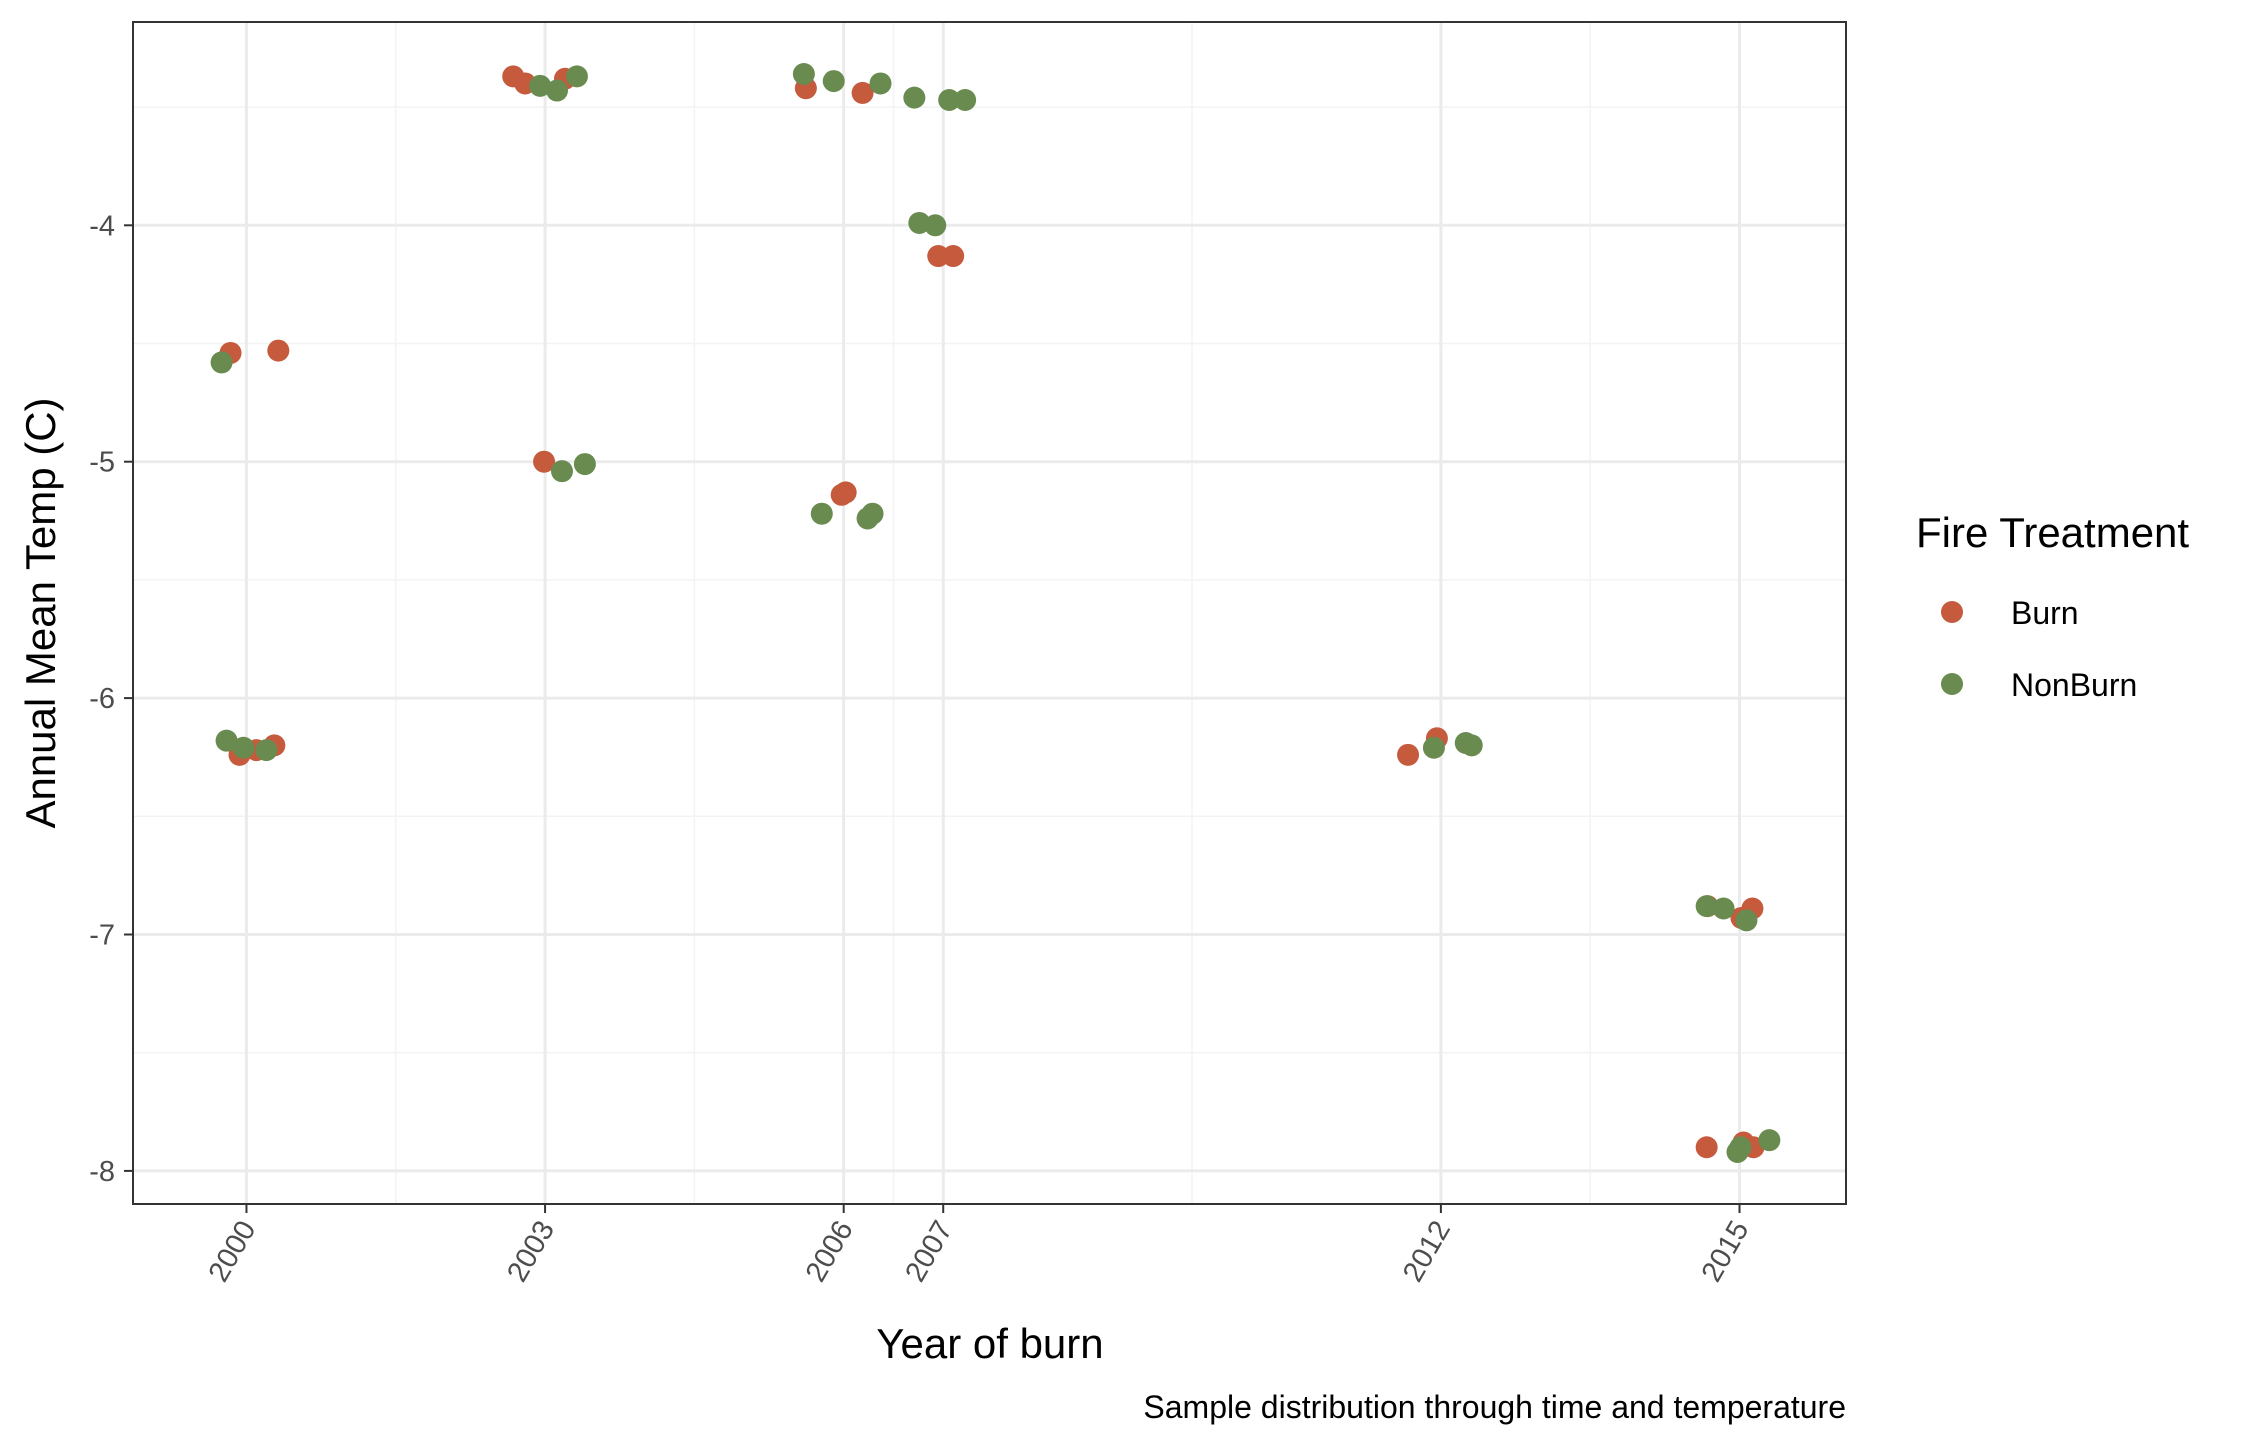 Image resolution: width=2246 pixels, height=1451 pixels. I want to click on y-tick-label: -8, so click(102, 1172).